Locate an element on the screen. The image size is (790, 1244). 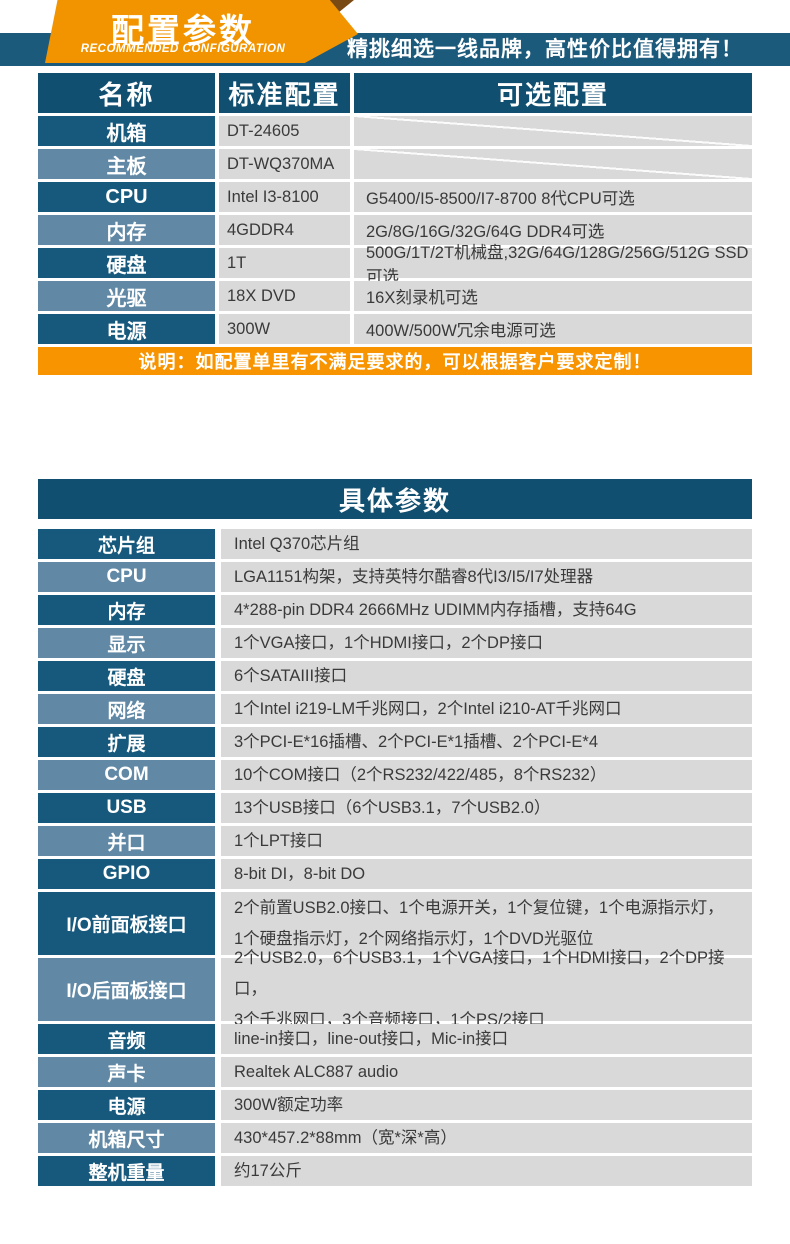
spec-value: LGA1151构架，支持英特尔酷睿8代I3/I5/I7处理器 is located at coordinates (486, 577).